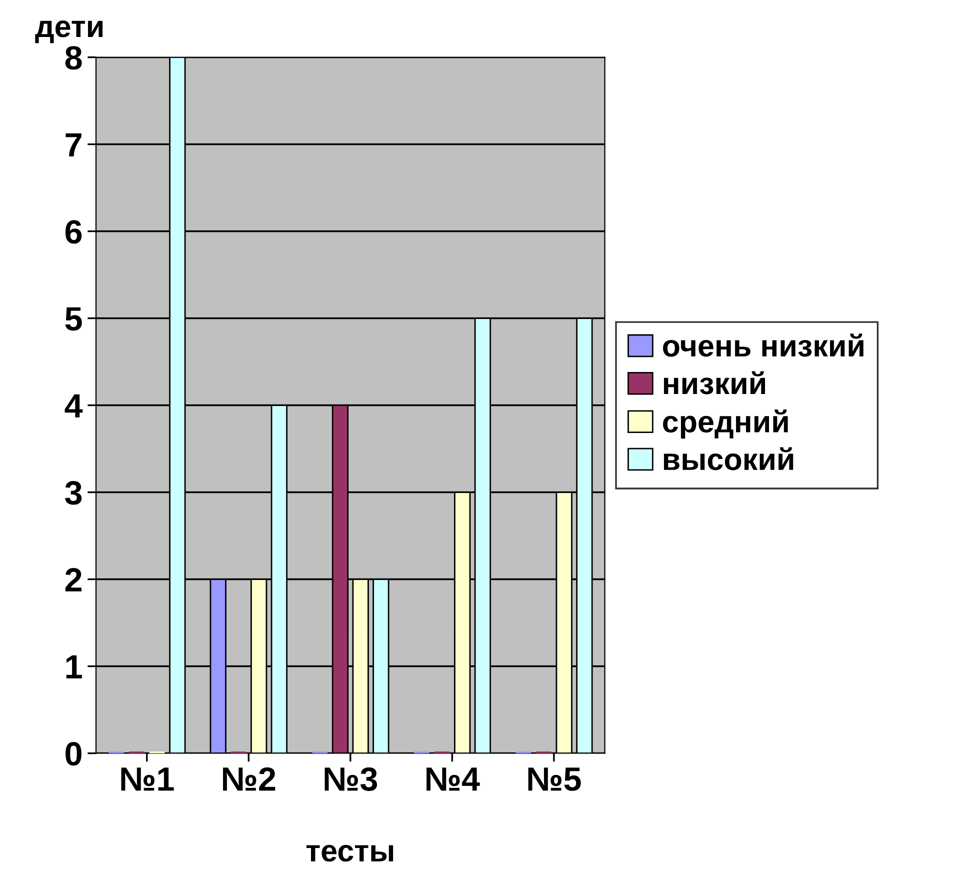 The height and width of the screenshot is (881, 960). Describe the element at coordinates (74, 754) in the screenshot. I see `y-tick-label: 0` at that location.